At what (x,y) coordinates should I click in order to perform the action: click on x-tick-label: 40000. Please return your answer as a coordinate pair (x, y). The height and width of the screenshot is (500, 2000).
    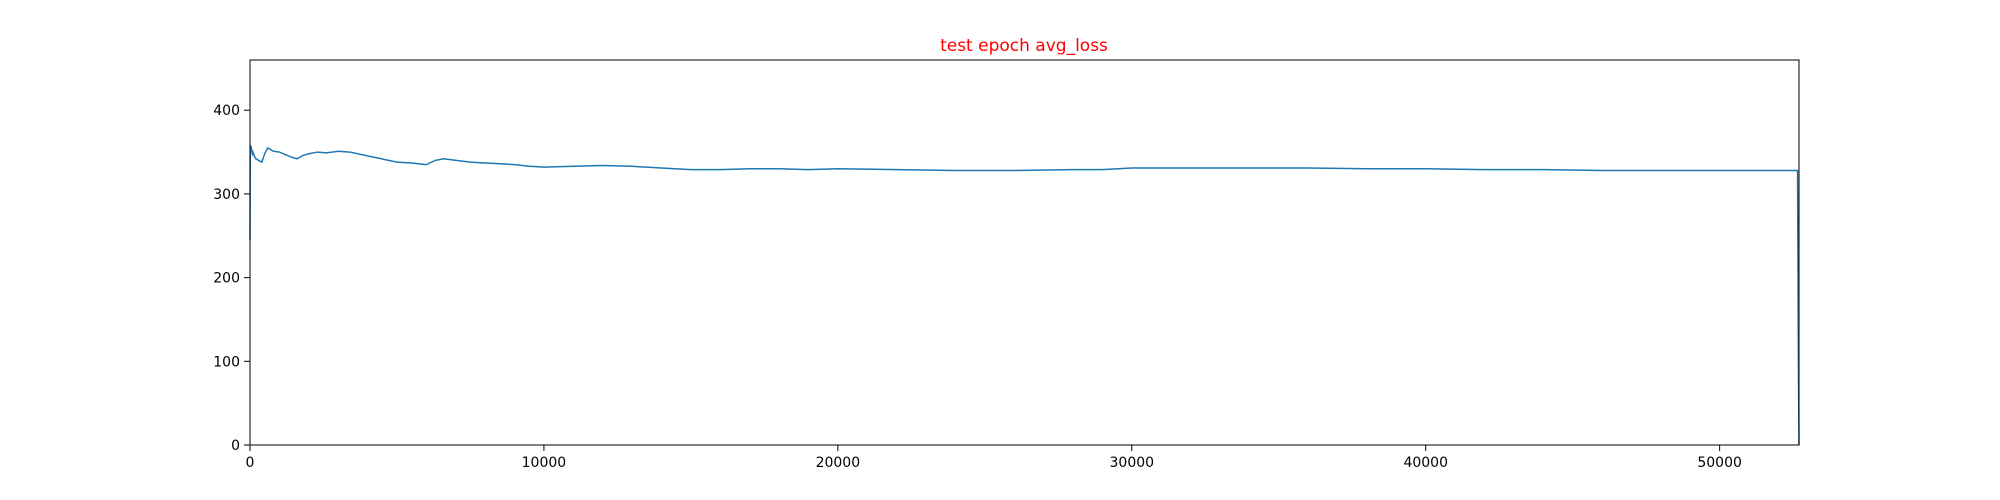
    Looking at the image, I should click on (1425, 463).